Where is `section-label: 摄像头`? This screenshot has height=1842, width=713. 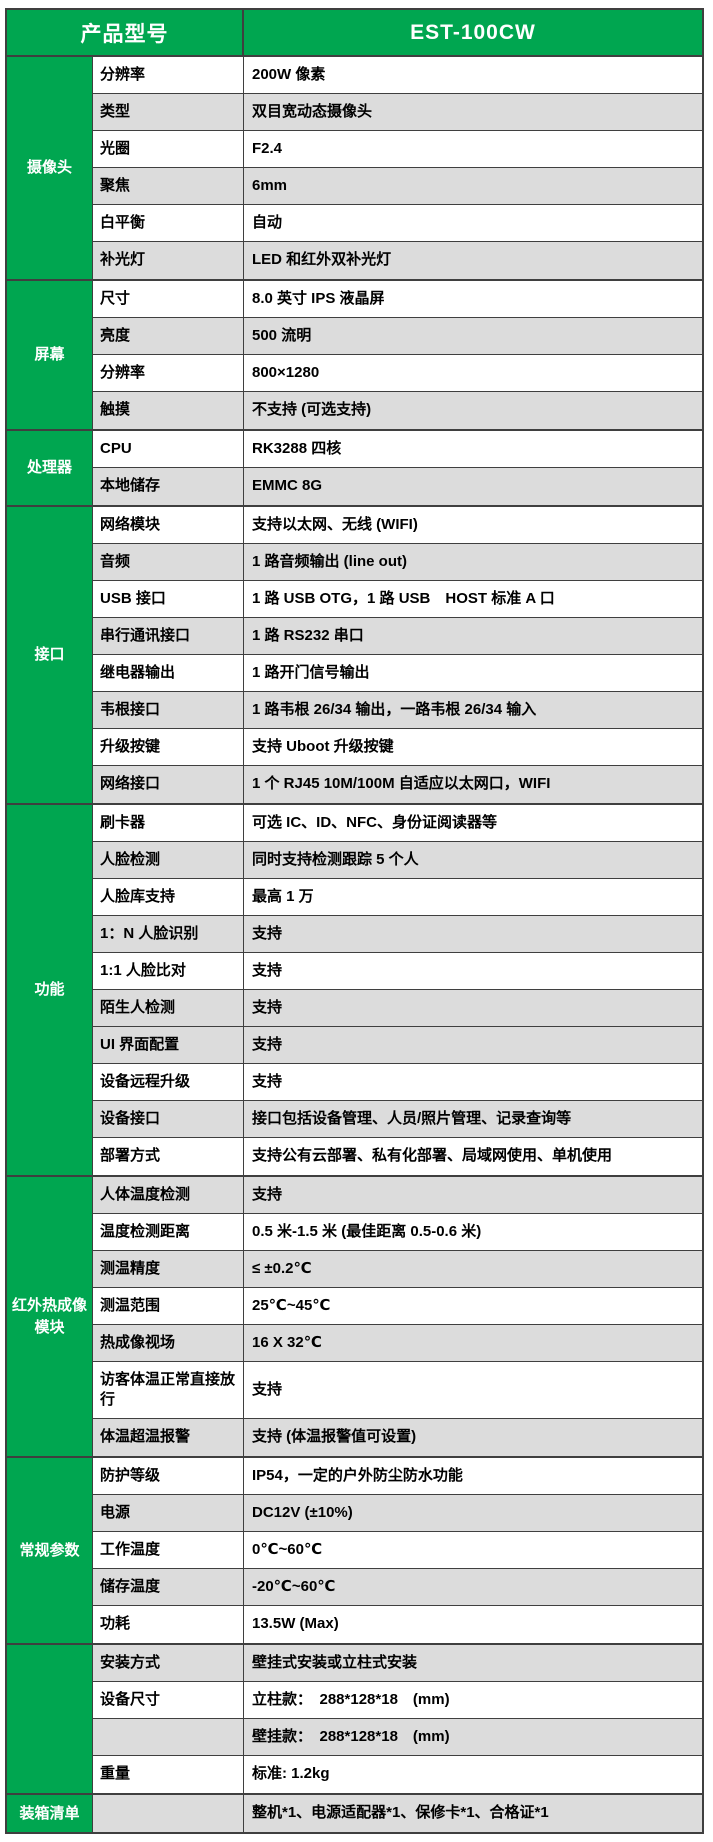 section-label: 摄像头 is located at coordinates (50, 168).